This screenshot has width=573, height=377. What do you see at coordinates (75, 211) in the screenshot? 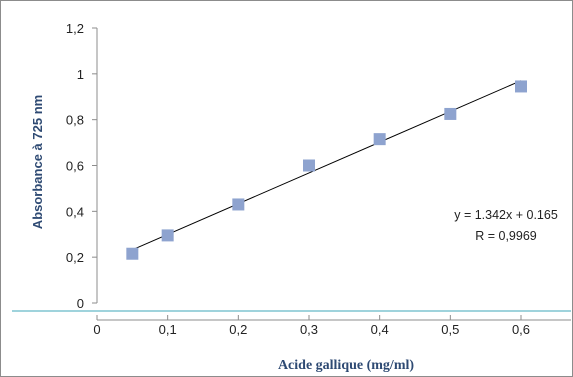
I see `y-tick-label: 0,4` at bounding box center [75, 211].